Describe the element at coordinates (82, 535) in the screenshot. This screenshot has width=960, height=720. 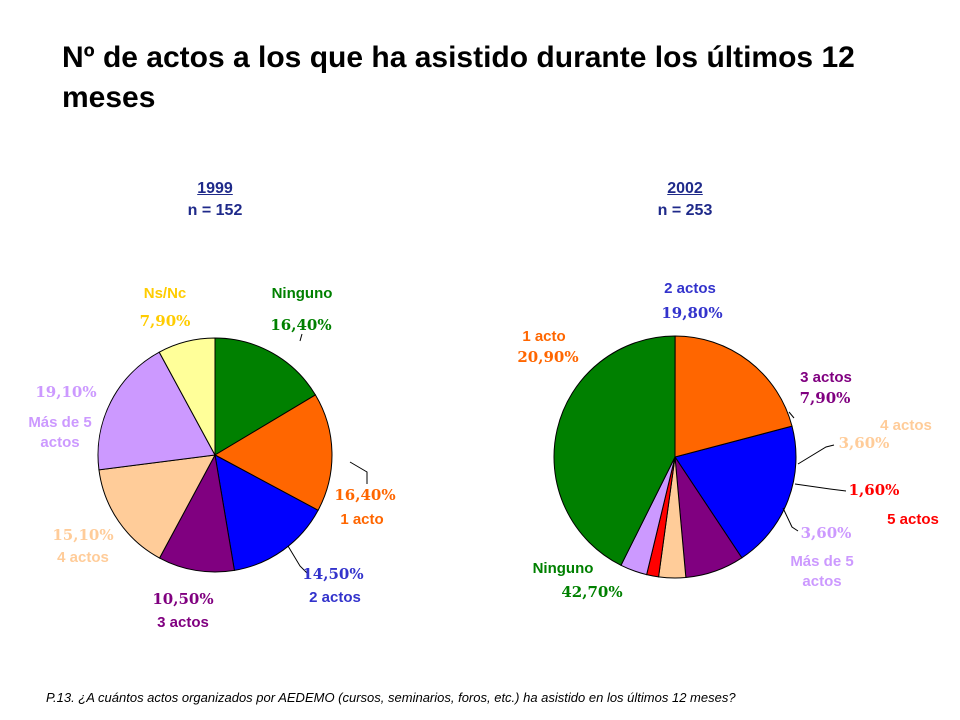
I see `pct-label-1999-4-actos: 15,10%` at that location.